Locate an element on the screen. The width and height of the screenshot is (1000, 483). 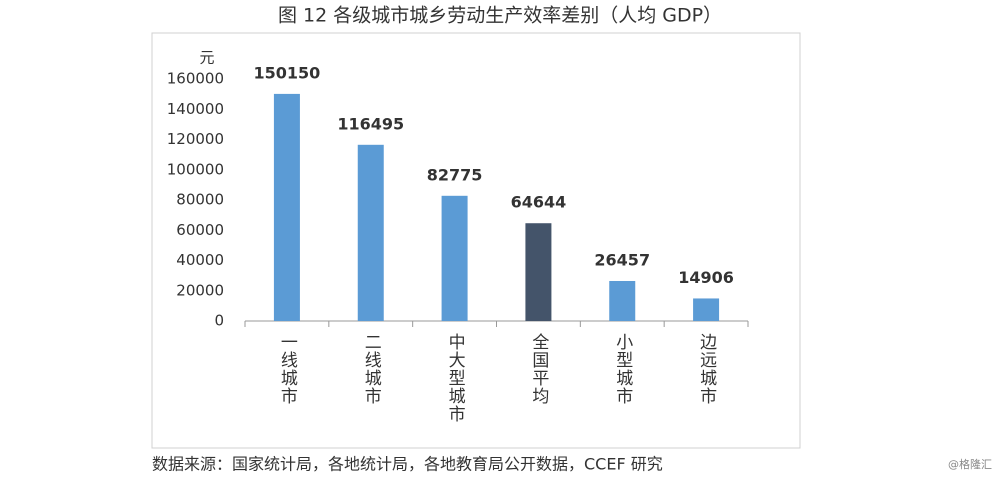
data-label: 116495 is located at coordinates (370, 123).